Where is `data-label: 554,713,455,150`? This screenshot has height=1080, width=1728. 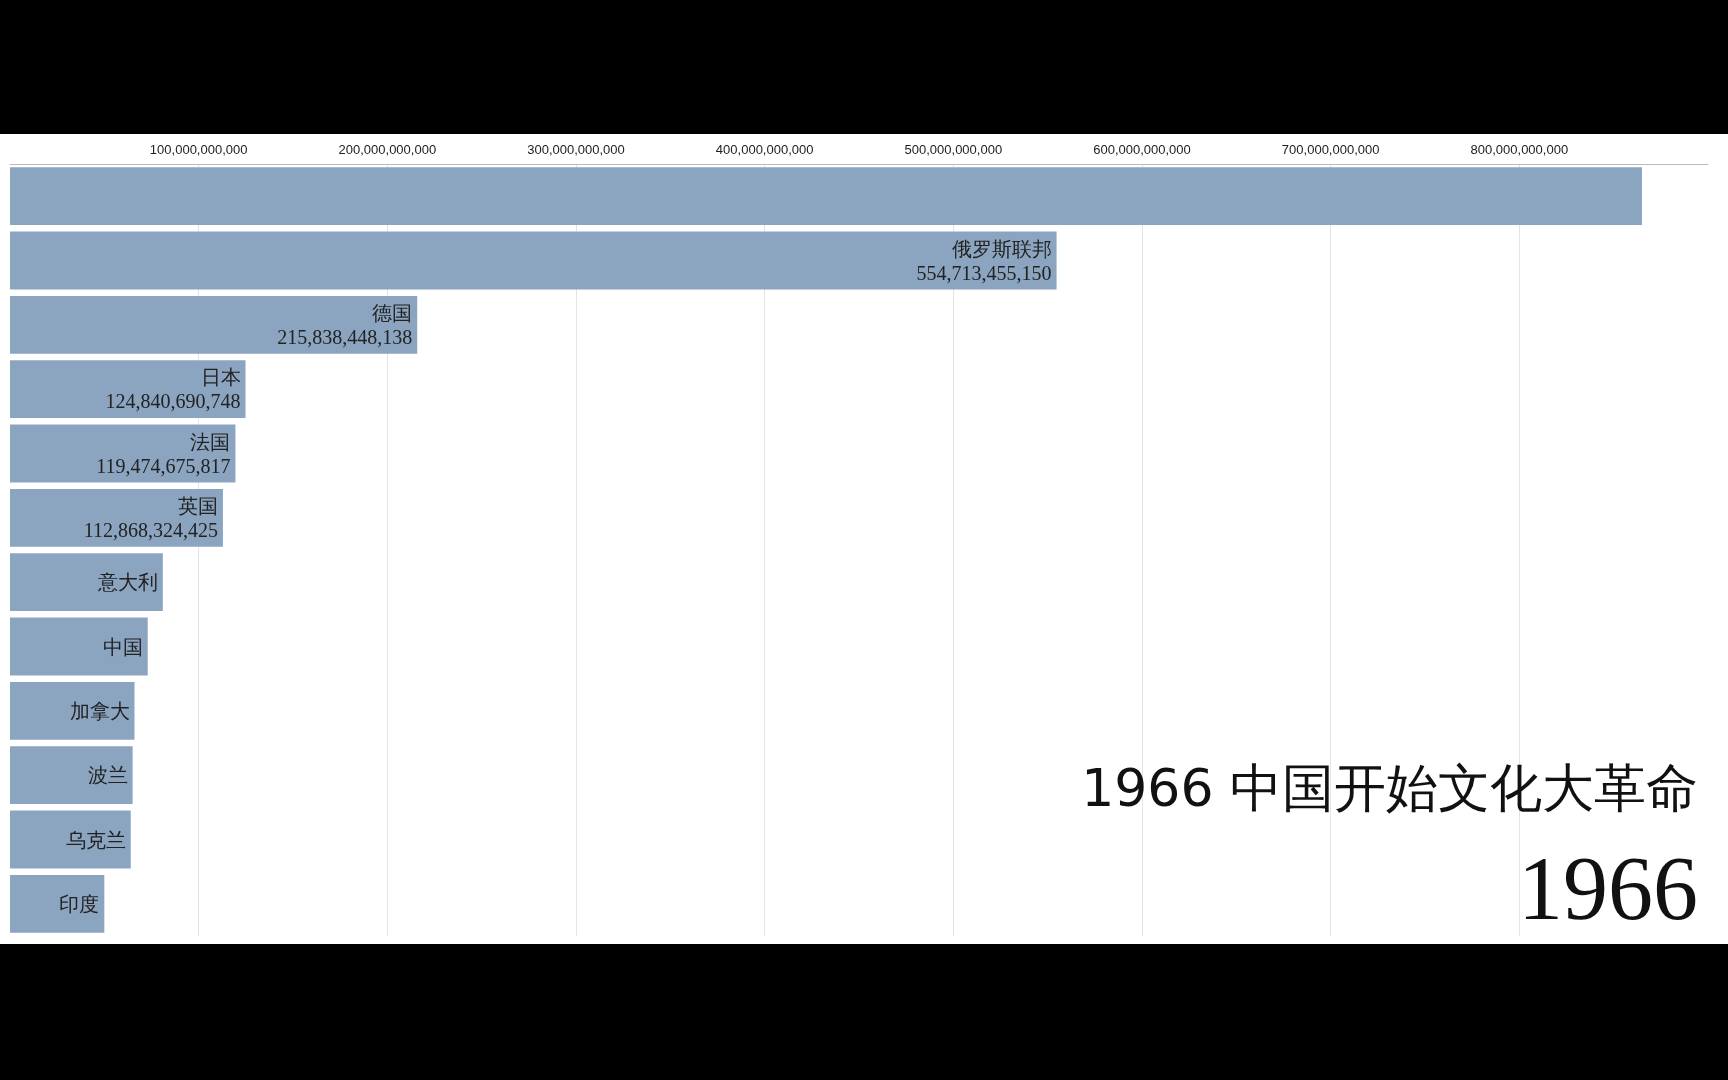
data-label: 554,713,455,150 is located at coordinates (984, 272).